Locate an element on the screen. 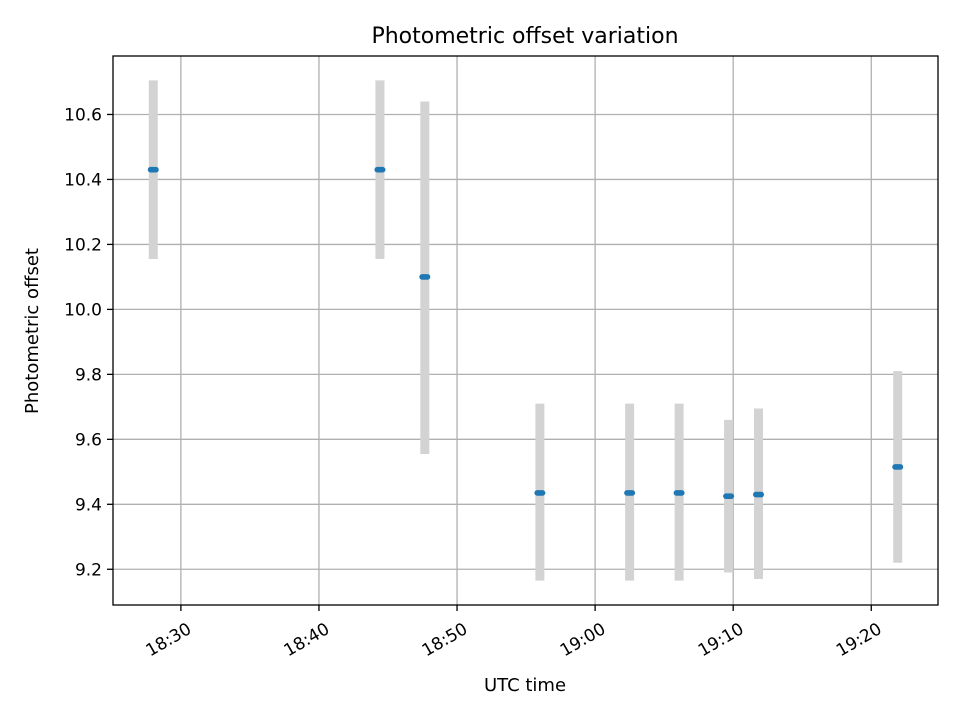 This screenshot has width=960, height=720. x-axis-label: UTC time is located at coordinates (525, 685).